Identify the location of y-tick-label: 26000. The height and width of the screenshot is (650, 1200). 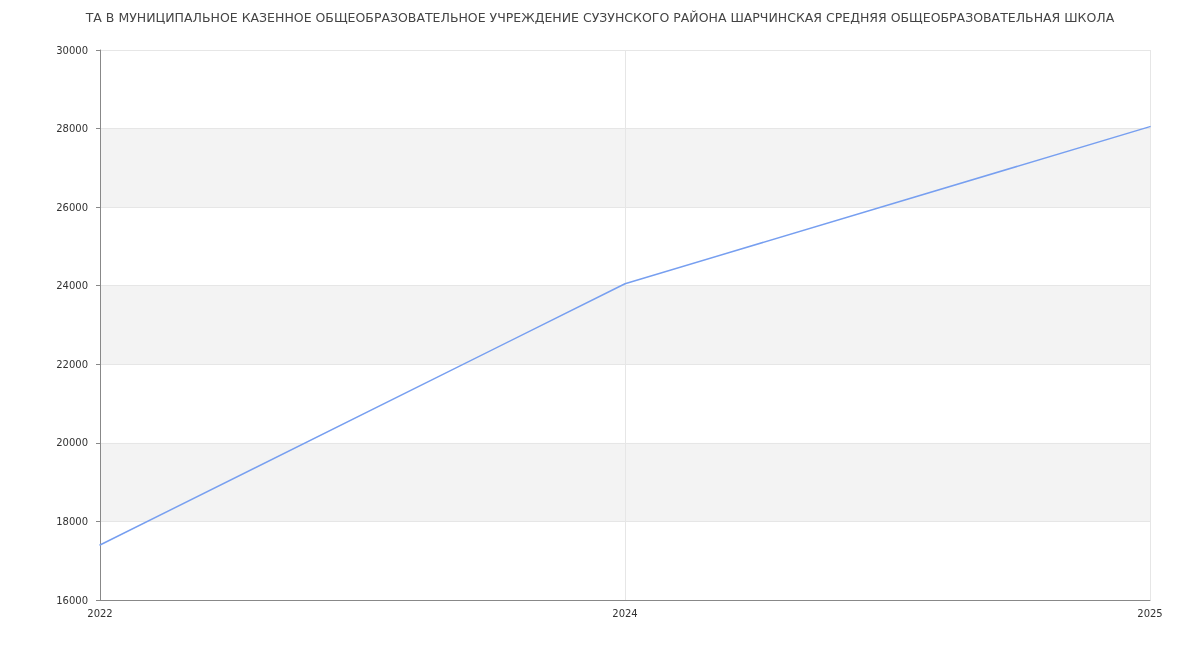
(72, 207).